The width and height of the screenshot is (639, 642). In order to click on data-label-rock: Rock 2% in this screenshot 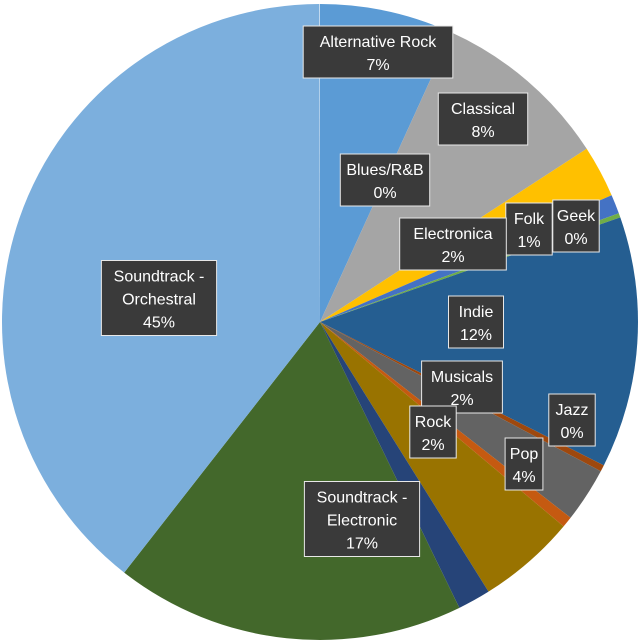, I will do `click(433, 432)`.